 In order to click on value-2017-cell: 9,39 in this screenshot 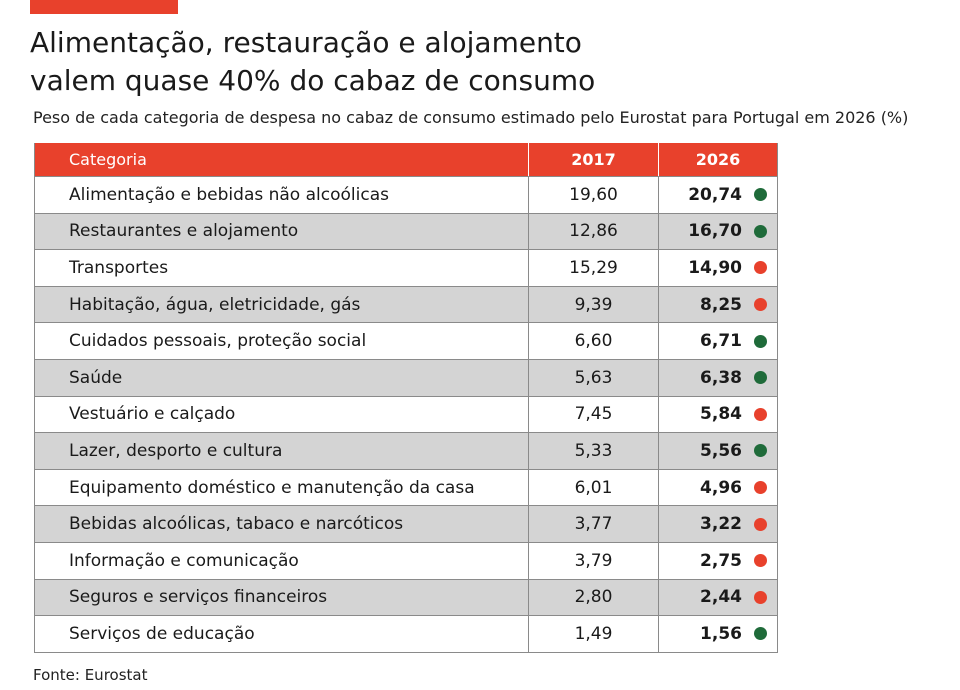, I will do `click(594, 304)`.